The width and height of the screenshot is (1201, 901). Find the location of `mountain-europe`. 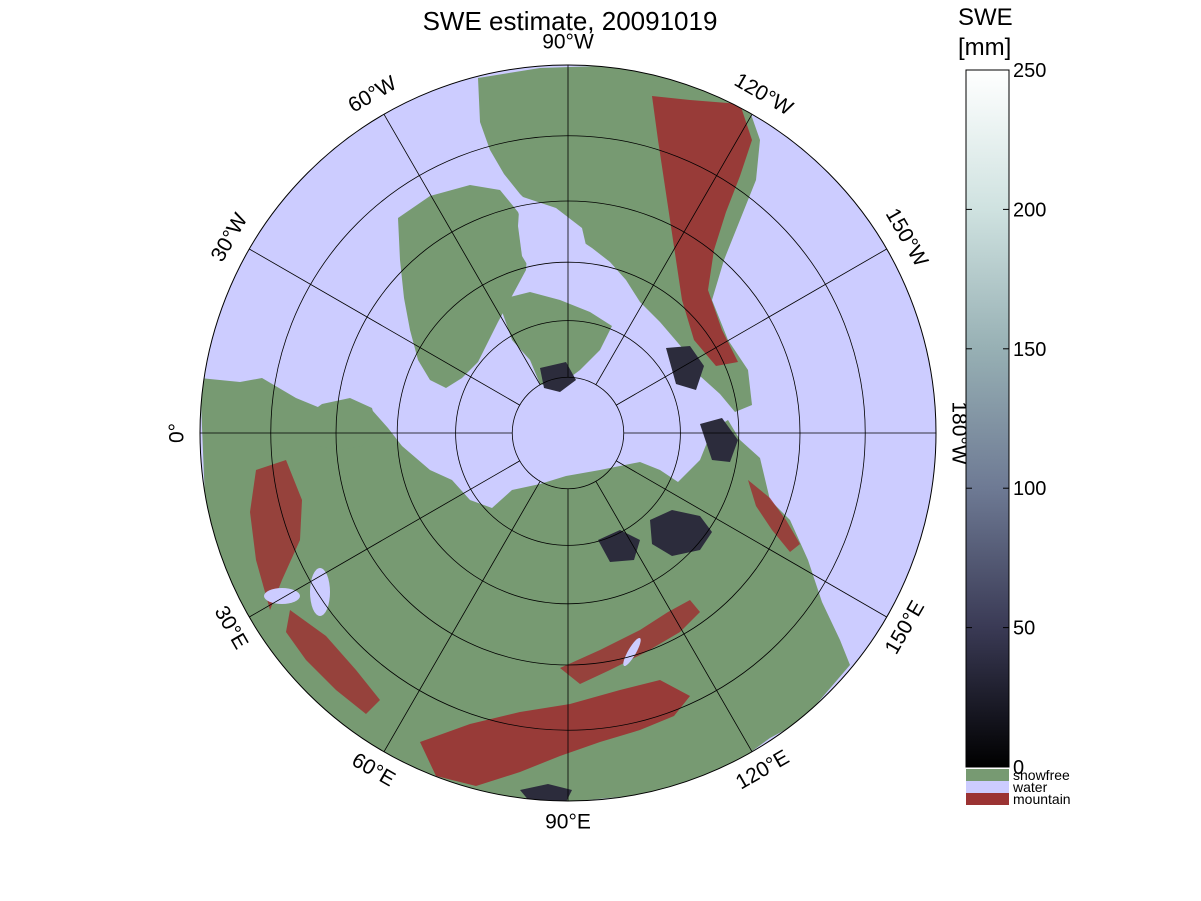

mountain-europe is located at coordinates (276, 535).